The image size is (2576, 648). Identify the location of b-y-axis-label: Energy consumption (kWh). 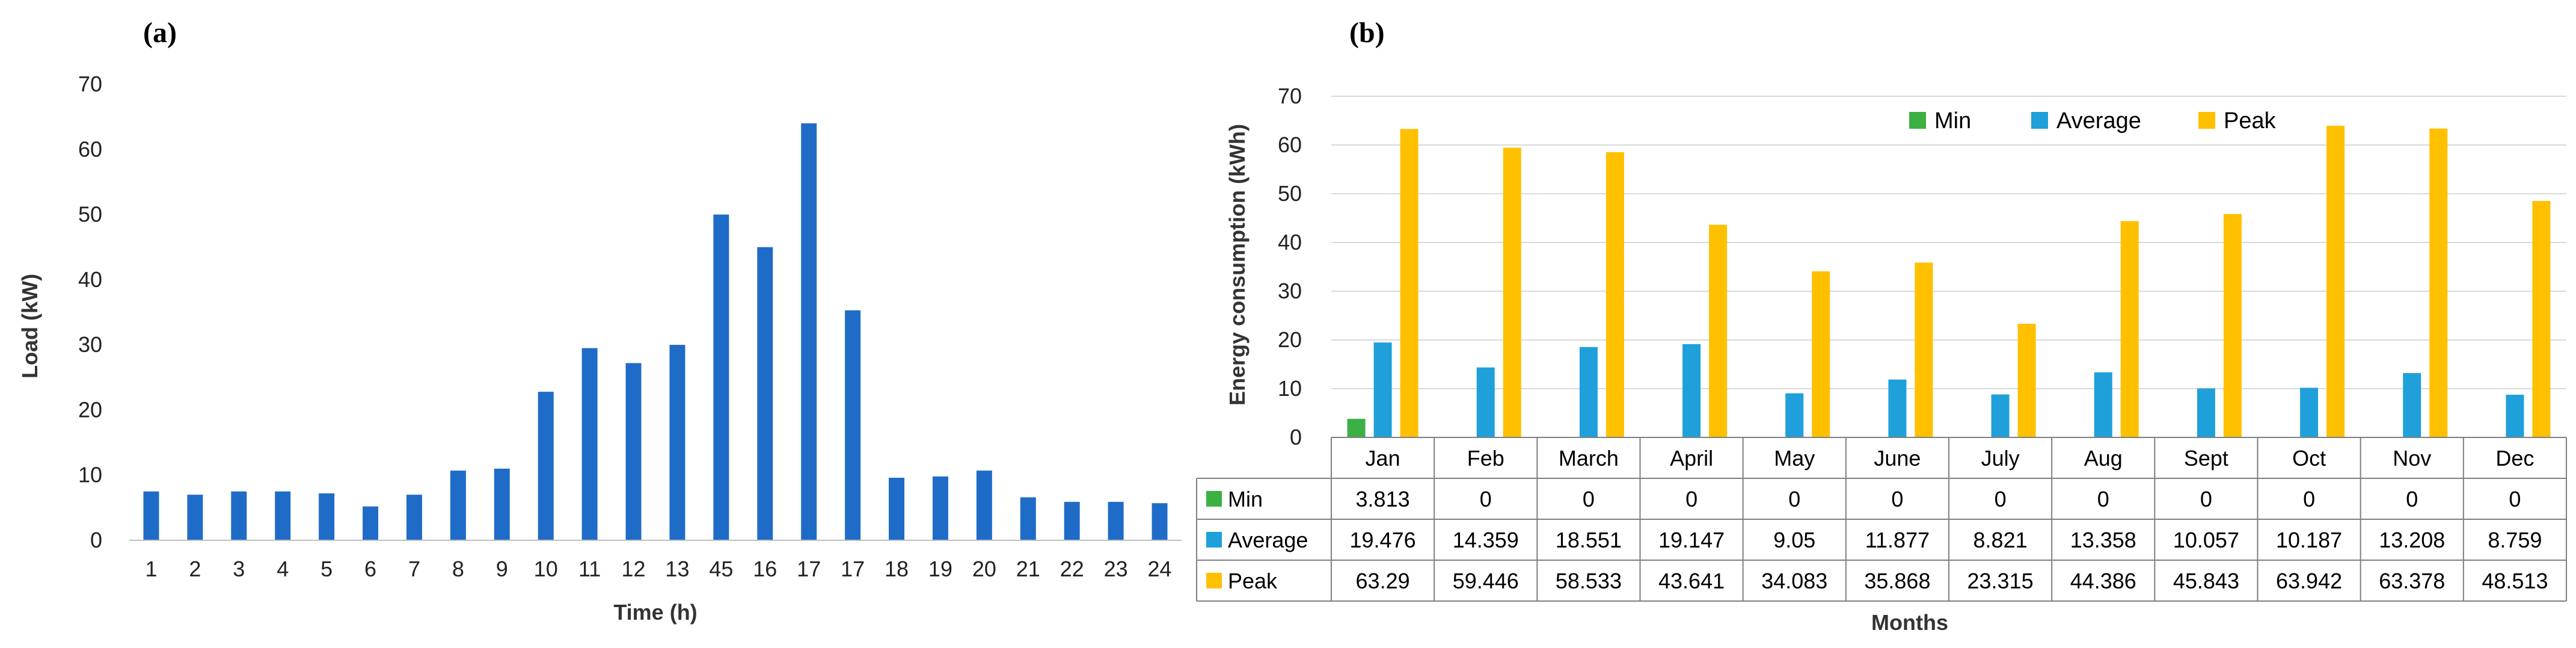
(1237, 265).